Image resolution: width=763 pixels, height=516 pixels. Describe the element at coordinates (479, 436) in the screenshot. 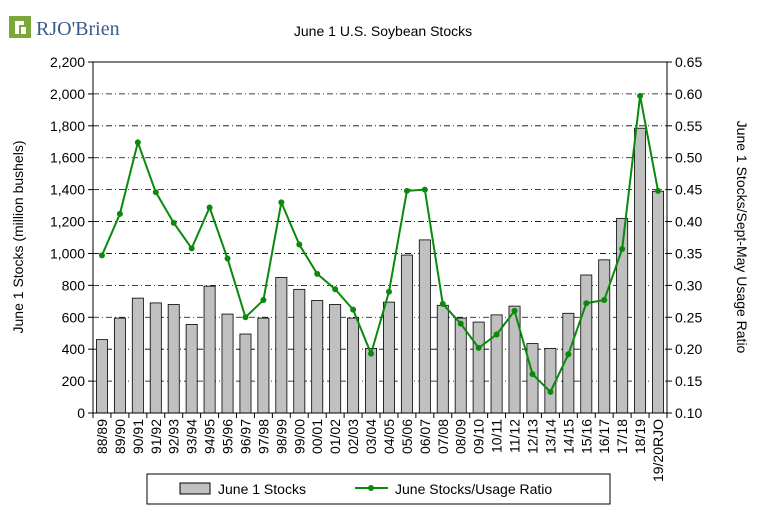

I see `x-tick-label: 09/10` at that location.